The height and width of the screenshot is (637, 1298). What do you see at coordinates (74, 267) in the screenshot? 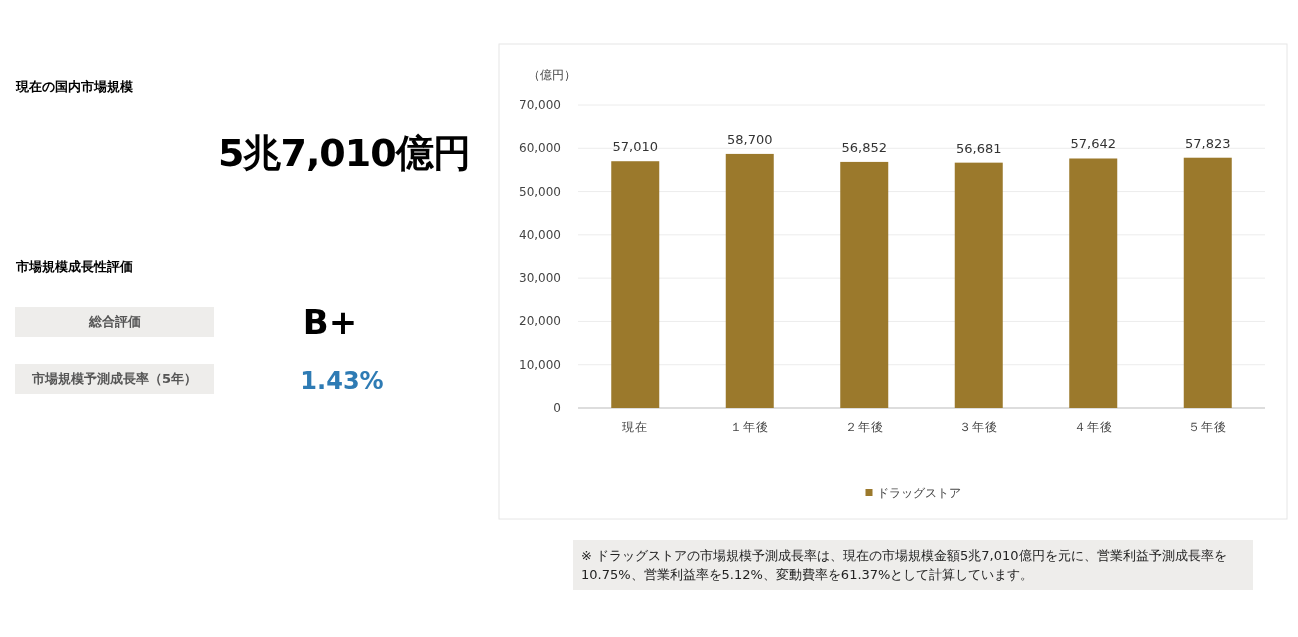
I see `text: 市場規模成長性評価` at bounding box center [74, 267].